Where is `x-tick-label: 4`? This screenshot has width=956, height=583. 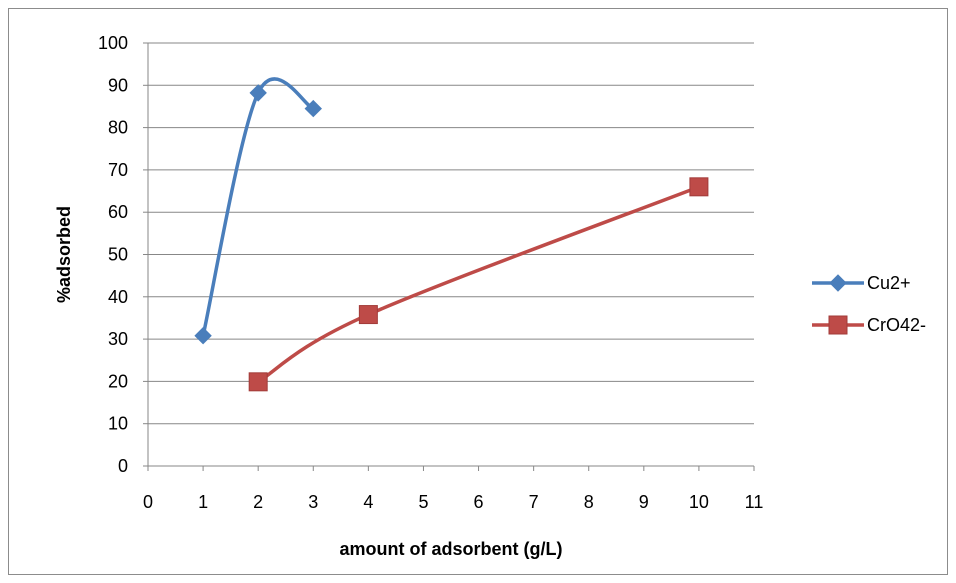 x-tick-label: 4 is located at coordinates (368, 502).